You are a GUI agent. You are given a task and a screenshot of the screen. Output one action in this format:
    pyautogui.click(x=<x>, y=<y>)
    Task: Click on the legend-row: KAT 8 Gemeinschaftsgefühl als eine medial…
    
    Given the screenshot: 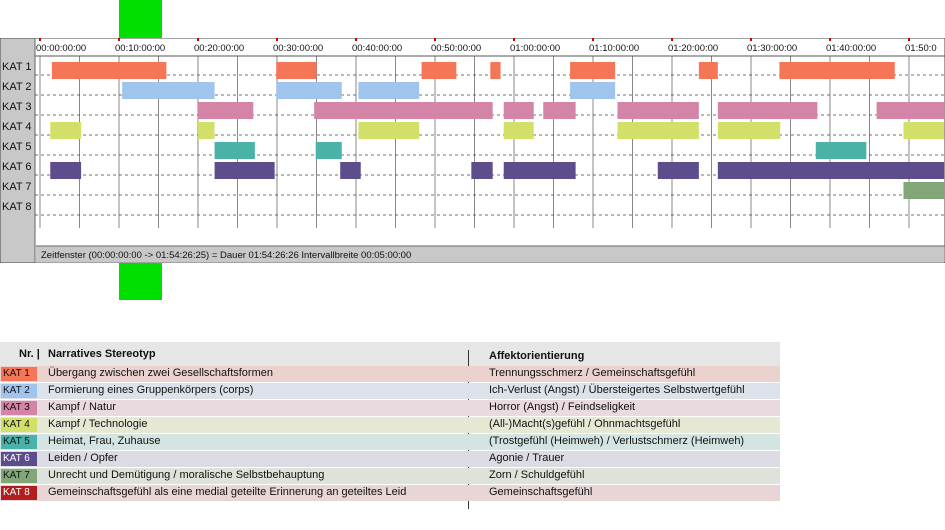 What is the action you would take?
    pyautogui.click(x=390, y=493)
    